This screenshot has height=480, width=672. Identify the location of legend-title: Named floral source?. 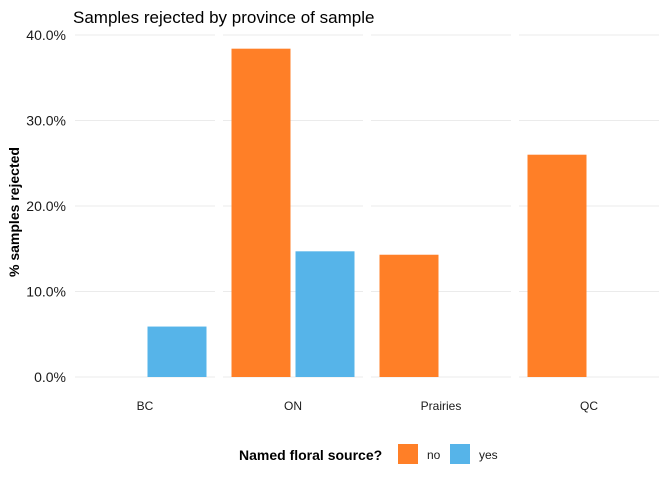
(310, 455).